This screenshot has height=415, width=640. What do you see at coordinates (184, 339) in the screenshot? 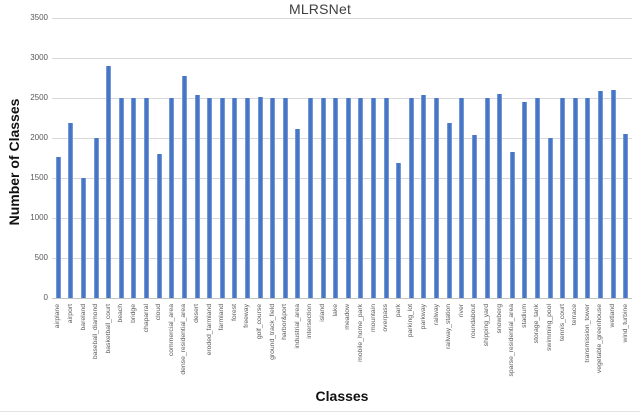
I see `x-tick-label: dense_residential_area` at bounding box center [184, 339].